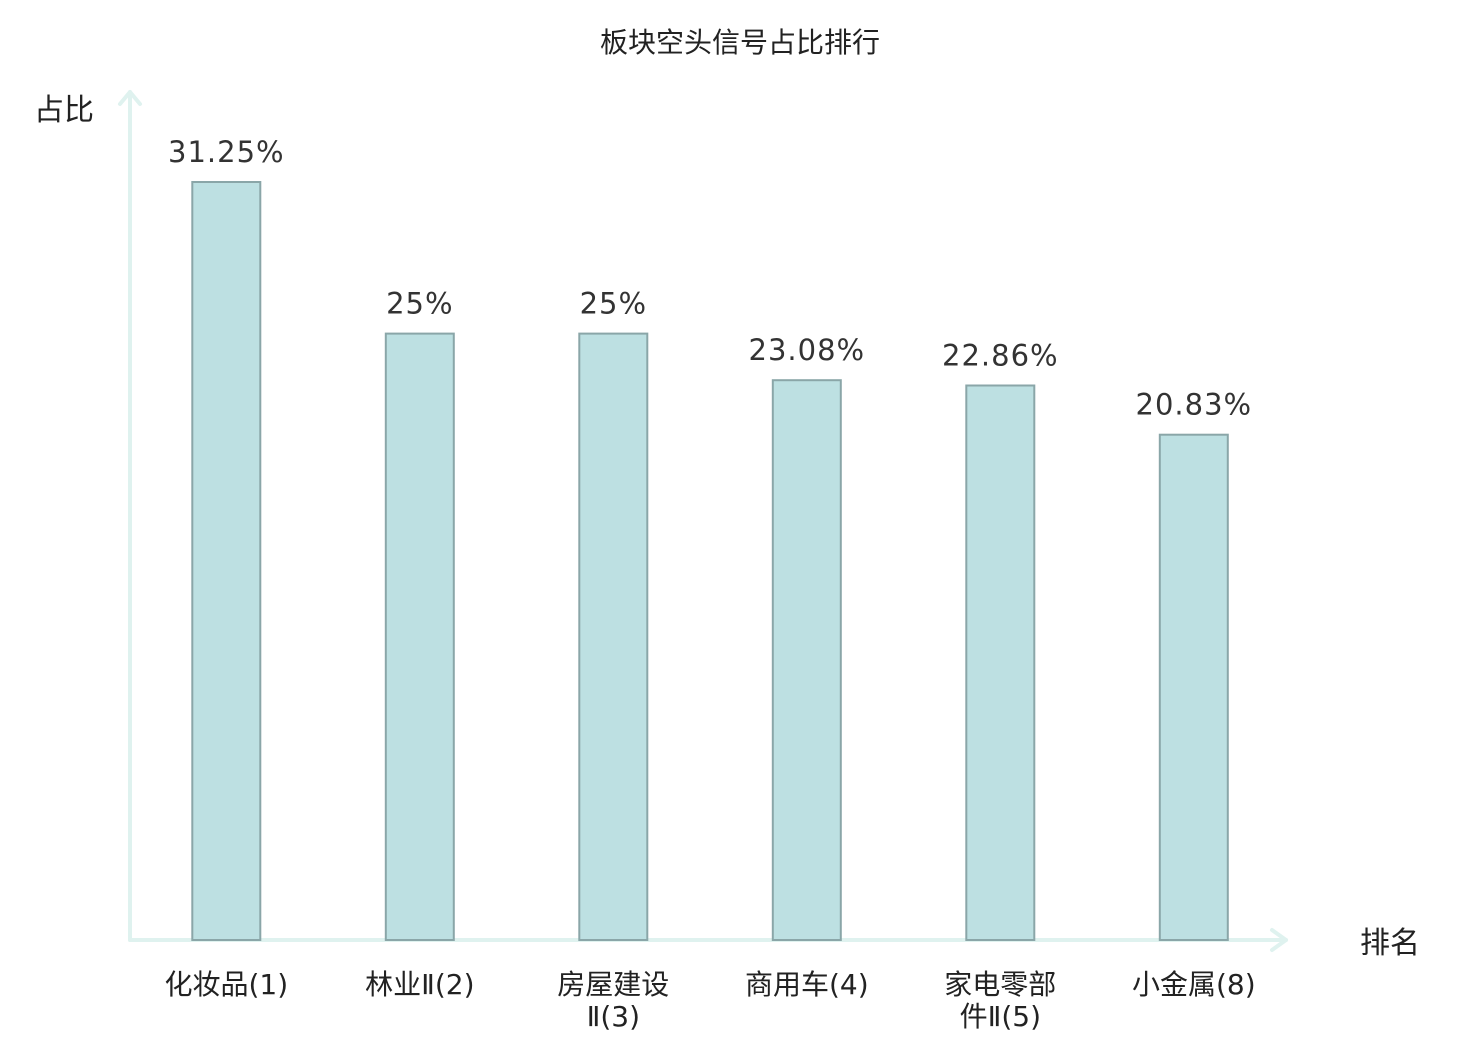 The width and height of the screenshot is (1480, 1040). I want to click on chart-title: 板块空头信号占比排行, so click(740, 42).